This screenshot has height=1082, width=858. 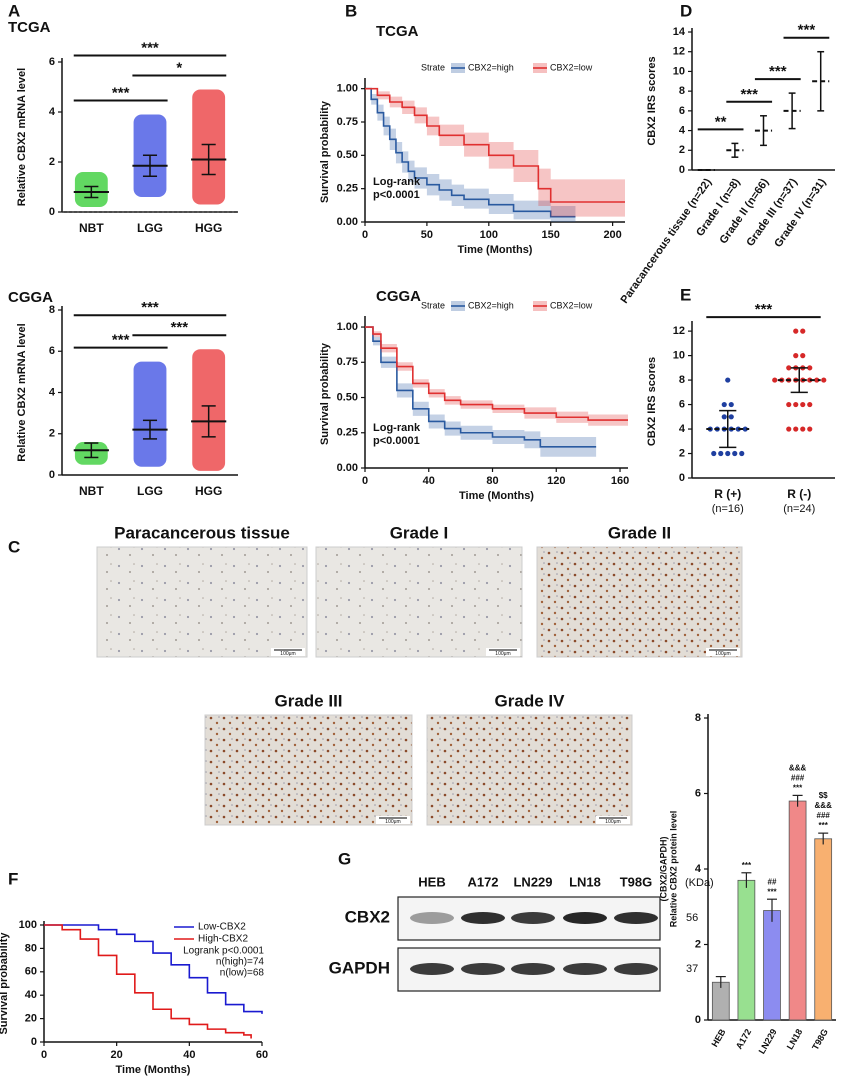 I want to click on x-tick-label: 150, so click(x=551, y=235).